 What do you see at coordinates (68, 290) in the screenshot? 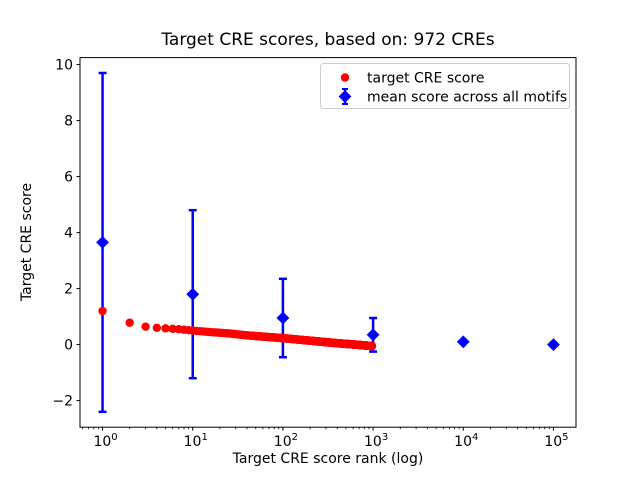
I see `y-tick-label: 2` at bounding box center [68, 290].